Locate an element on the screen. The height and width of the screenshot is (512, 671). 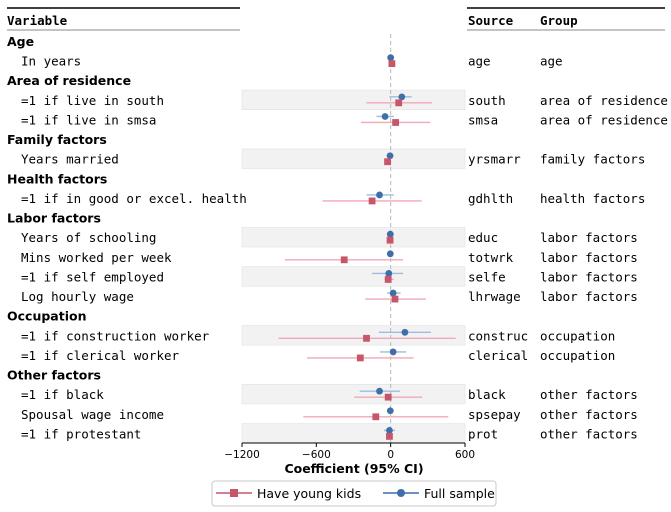
variable-label: =1 if clerical worker is located at coordinates (100, 355).